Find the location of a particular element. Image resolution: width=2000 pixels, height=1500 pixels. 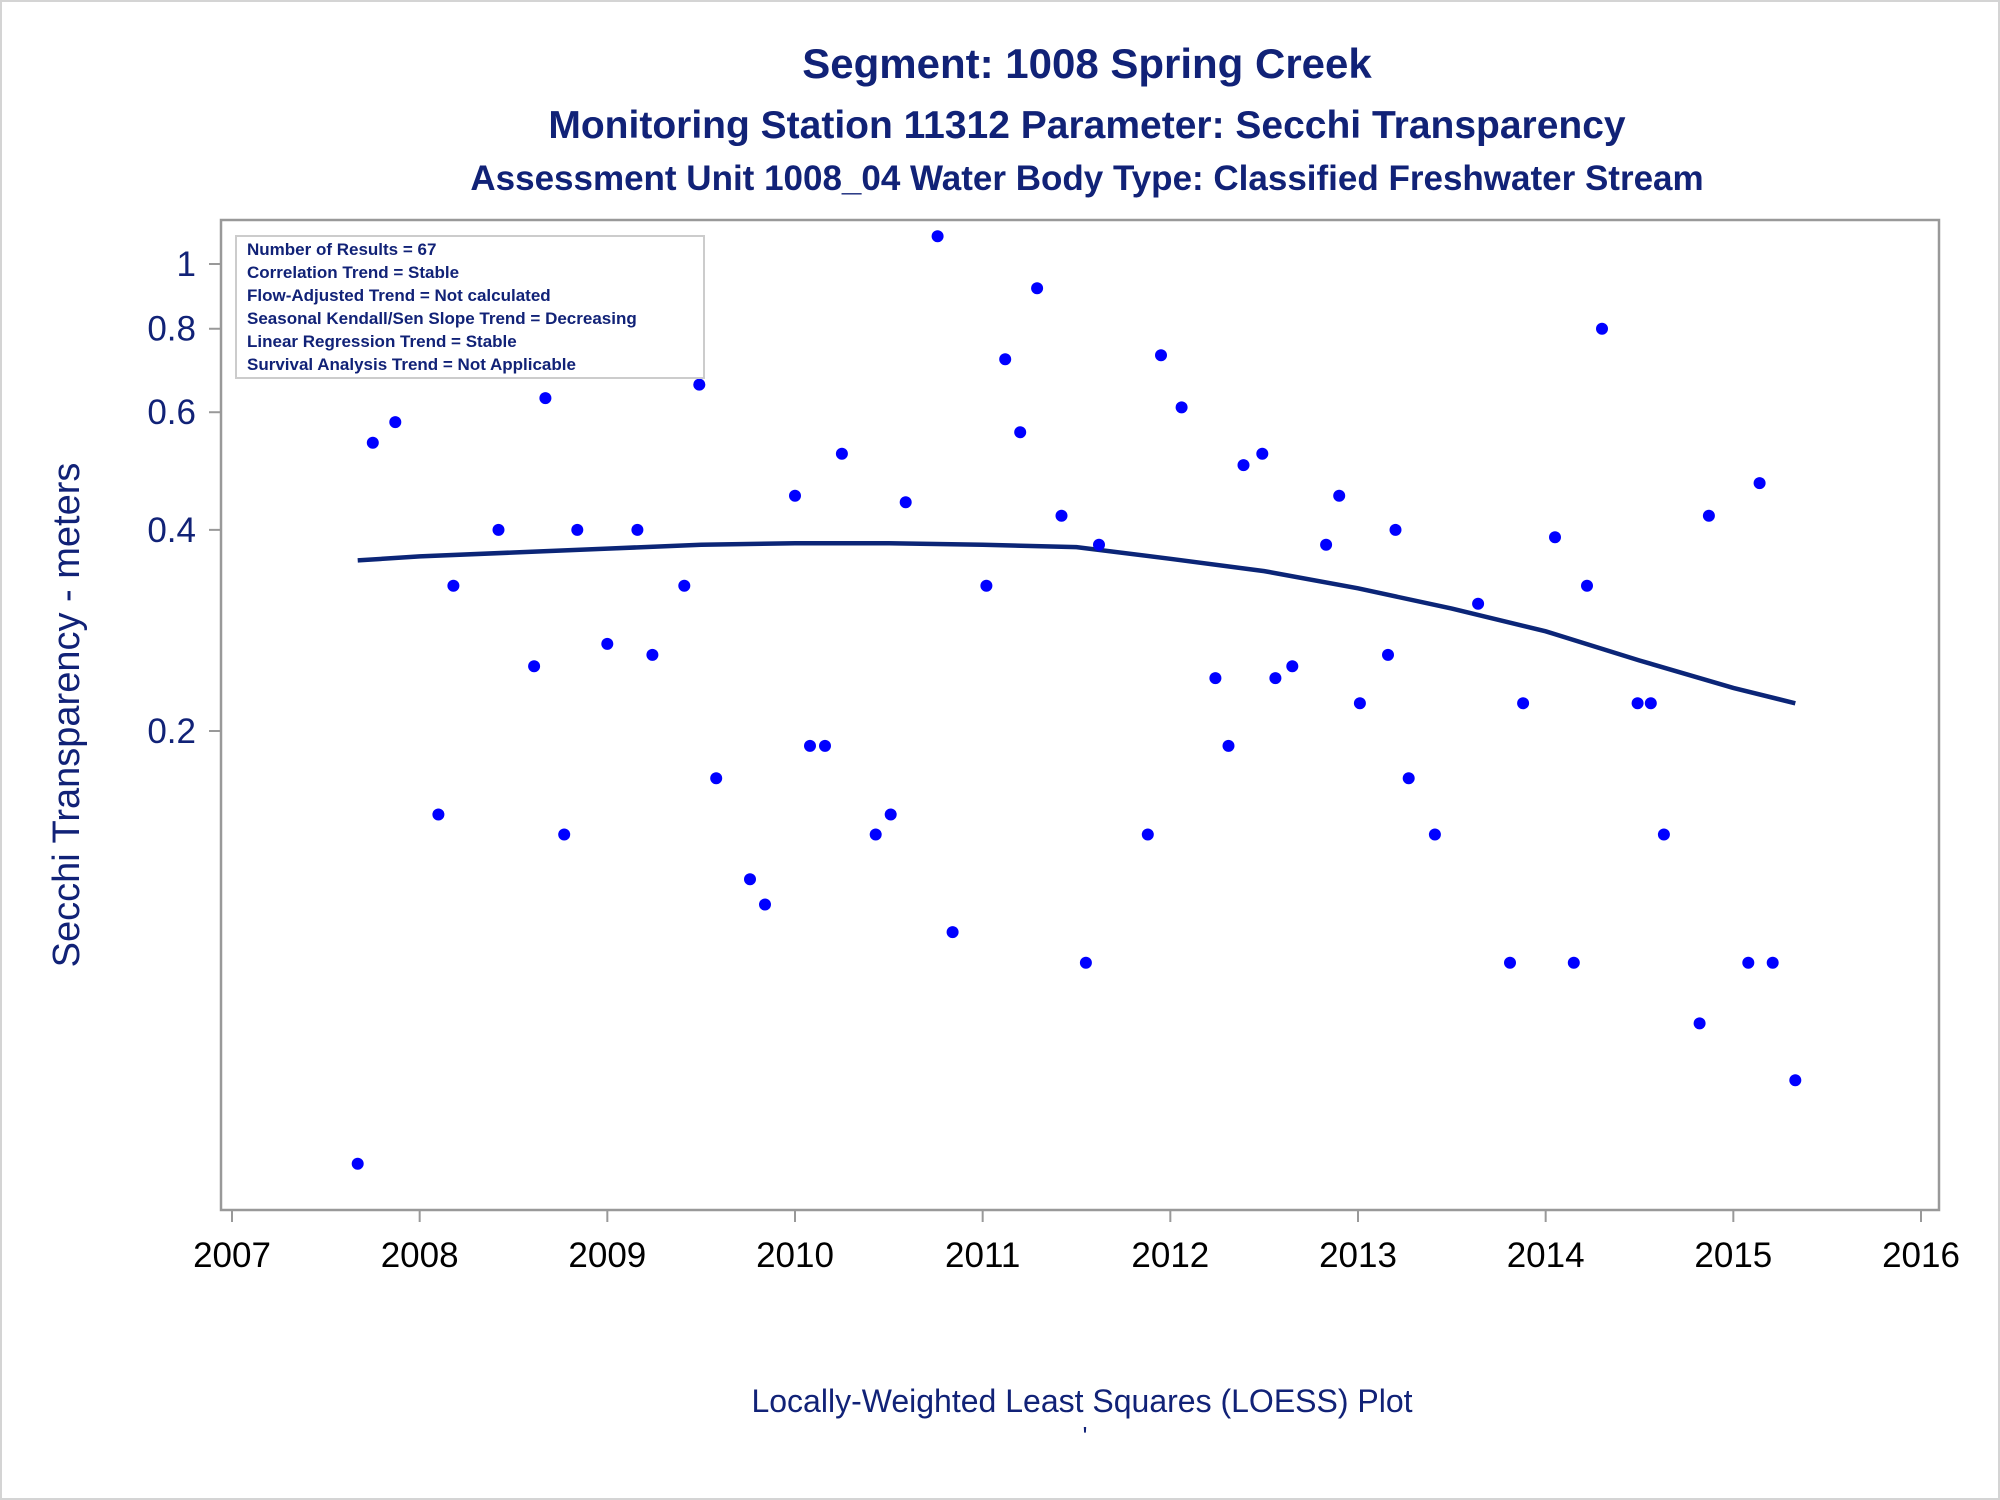

stats-line-regression: Linear Regression Trend = Stable is located at coordinates (382, 341).